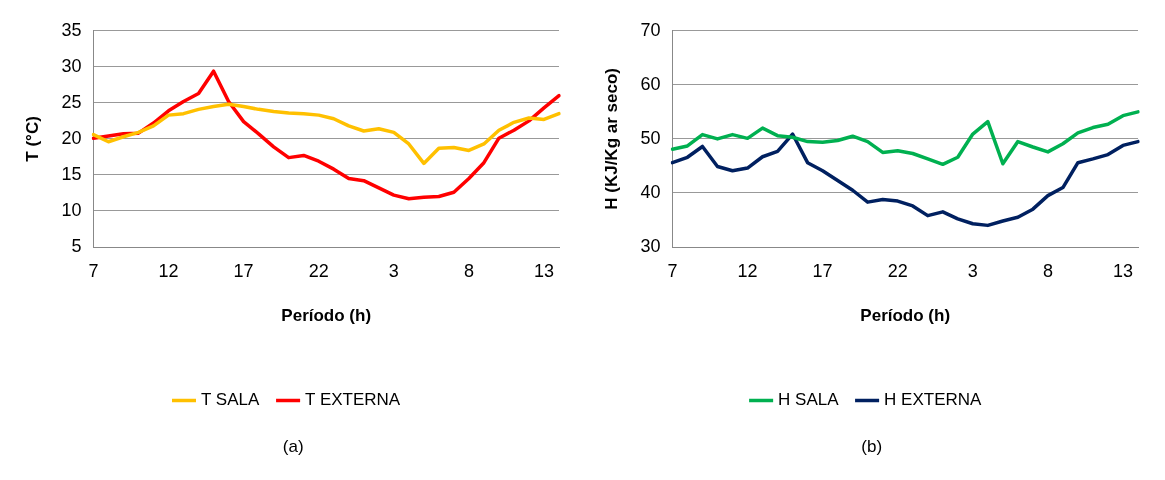 Image resolution: width=1165 pixels, height=480 pixels. Describe the element at coordinates (71, 101) in the screenshot. I see `y-tick-label: 25` at that location.